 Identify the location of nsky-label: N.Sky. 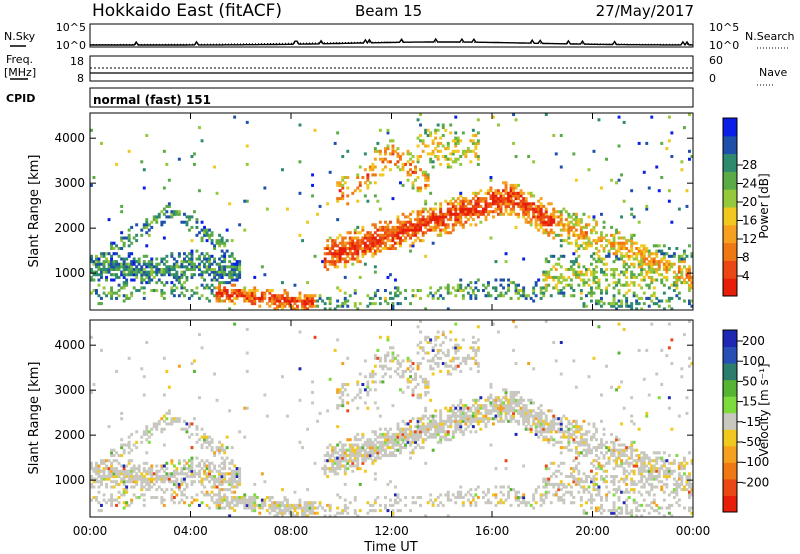
(20, 36).